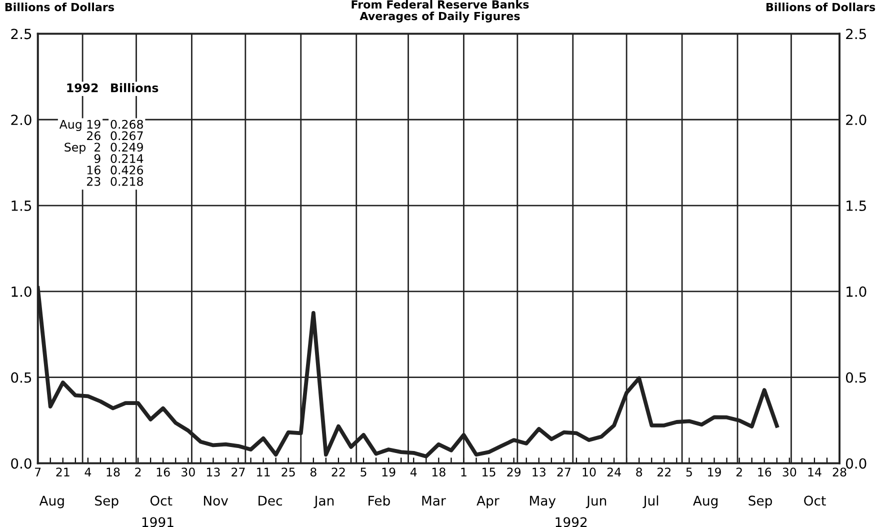 This screenshot has height=527, width=880. Describe the element at coordinates (815, 472) in the screenshot. I see `x-tick-label: 14` at that location.